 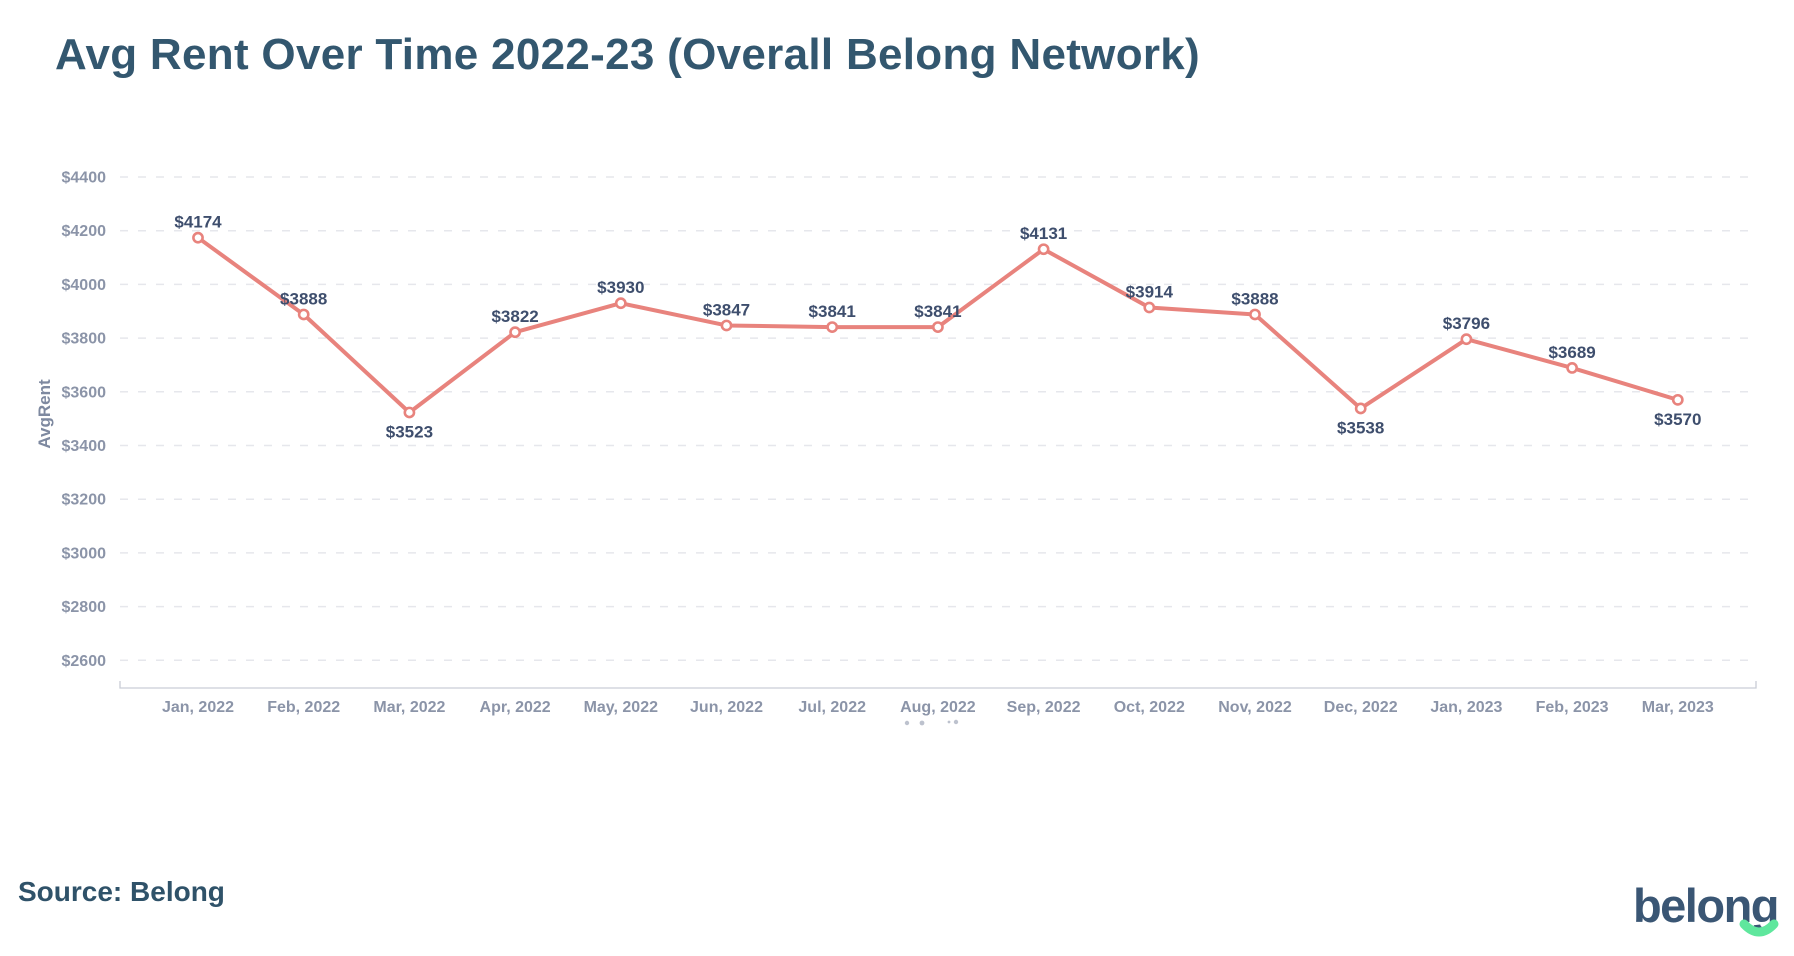 What do you see at coordinates (121, 891) in the screenshot?
I see `source-label: Source: Belong` at bounding box center [121, 891].